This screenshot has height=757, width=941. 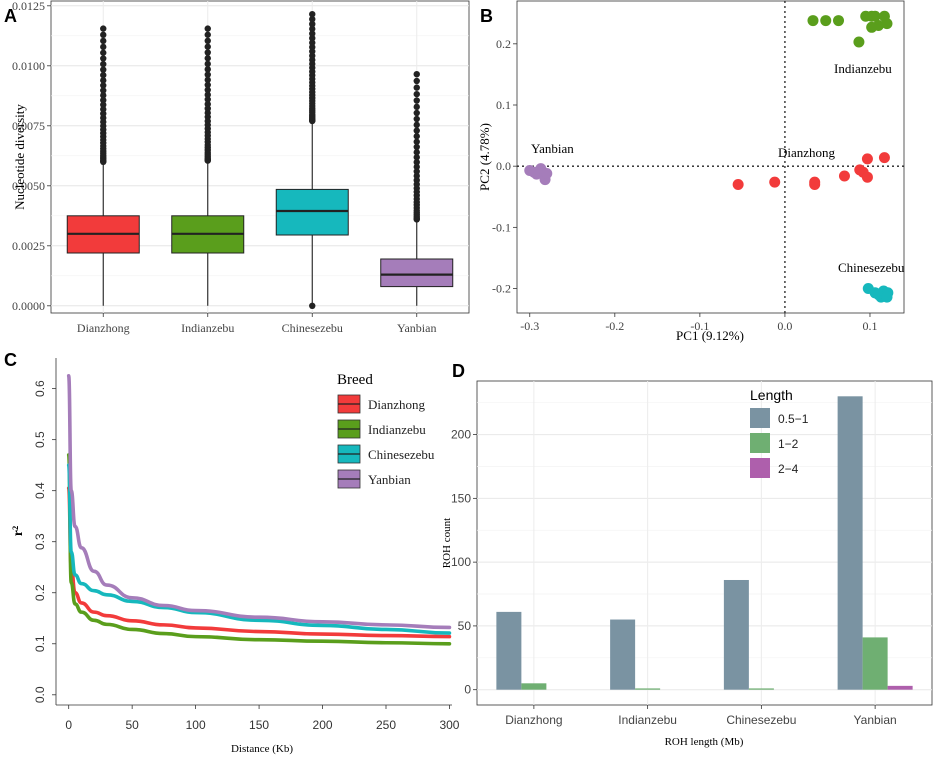 I want to click on group-label-chinesezebu: Chinesezebu, so click(x=871, y=267).